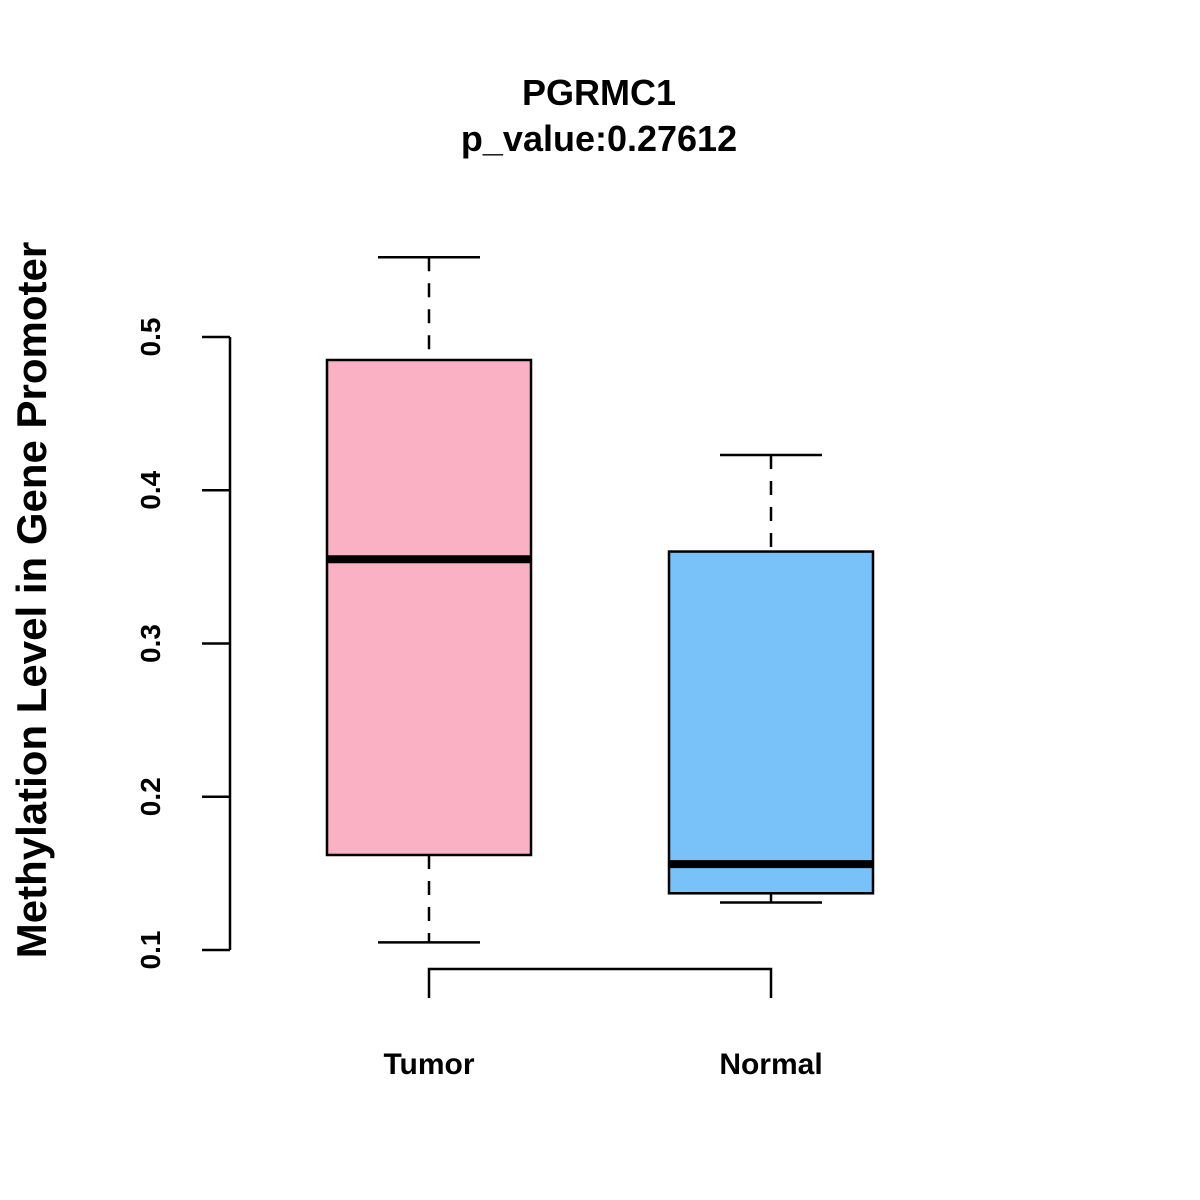 The height and width of the screenshot is (1200, 1200). Describe the element at coordinates (599, 138) in the screenshot. I see `chart-subtitle: p_value:0.27612` at that location.